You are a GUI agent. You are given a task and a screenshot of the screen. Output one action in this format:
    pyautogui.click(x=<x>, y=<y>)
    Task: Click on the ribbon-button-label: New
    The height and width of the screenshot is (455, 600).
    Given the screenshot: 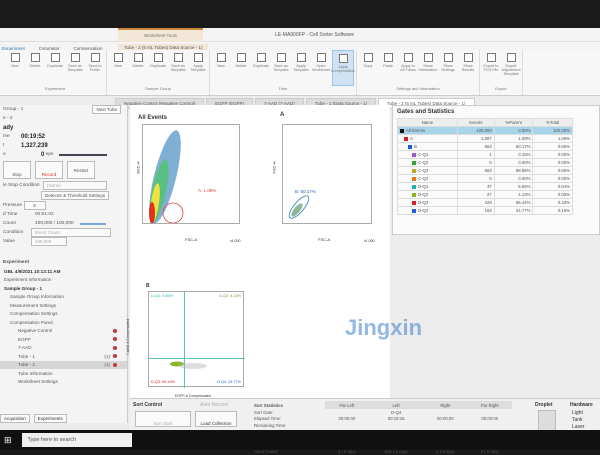 What is the action you would take?
    pyautogui.click(x=221, y=66)
    